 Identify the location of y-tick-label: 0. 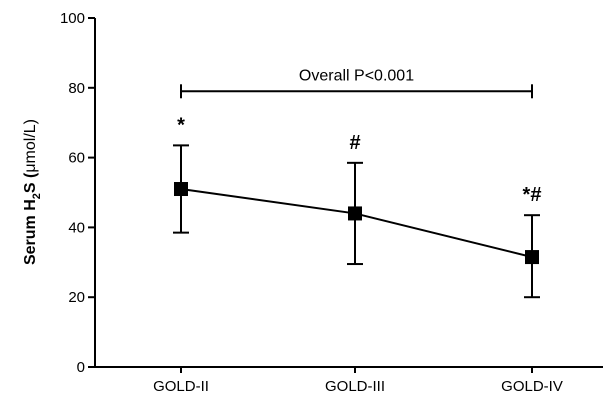
(81, 367).